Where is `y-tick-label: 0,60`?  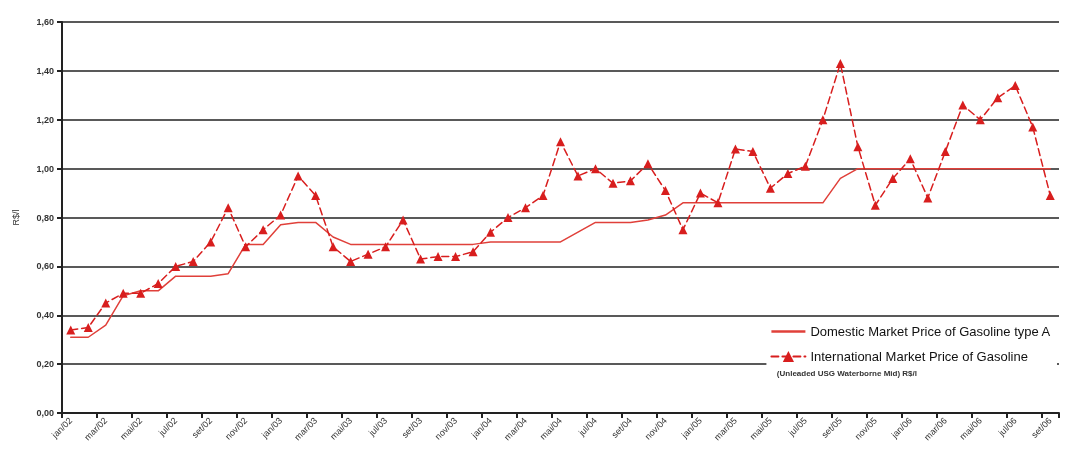 y-tick-label: 0,60 is located at coordinates (45, 266).